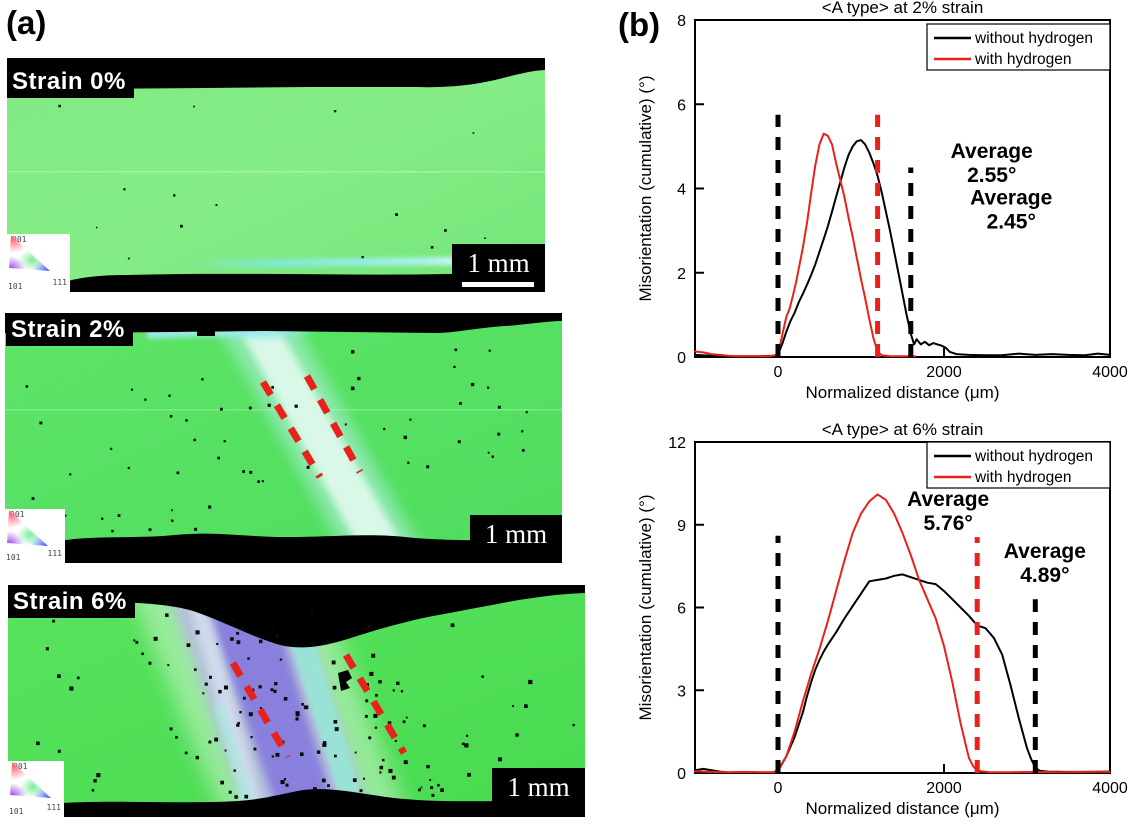 The image size is (1130, 831). Describe the element at coordinates (1023, 477) in the screenshot. I see `legend-entry-label: with hydrogen` at that location.